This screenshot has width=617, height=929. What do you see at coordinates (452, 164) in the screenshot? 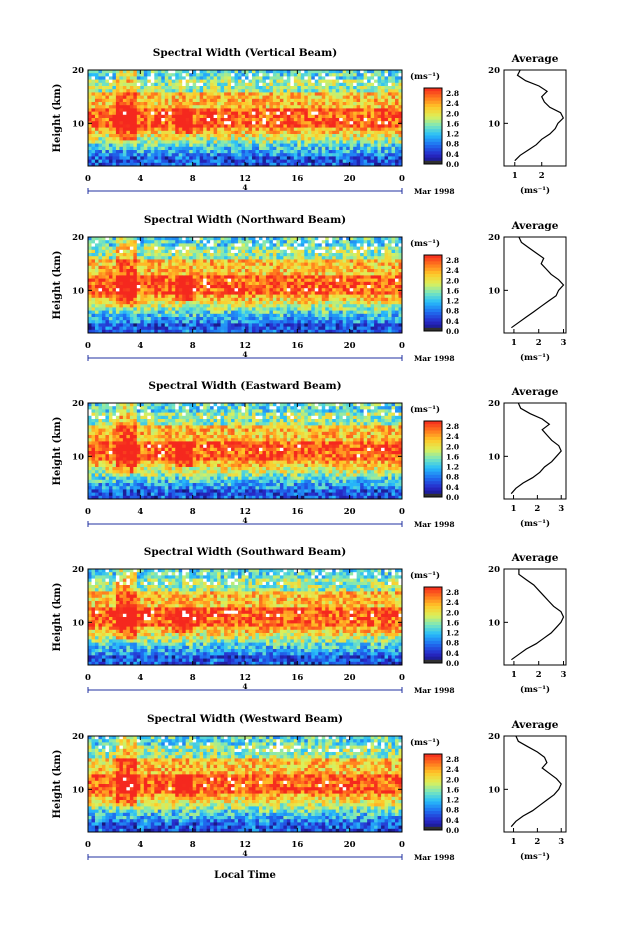
I see `colorbar-tick-label: 0.0` at bounding box center [452, 164].